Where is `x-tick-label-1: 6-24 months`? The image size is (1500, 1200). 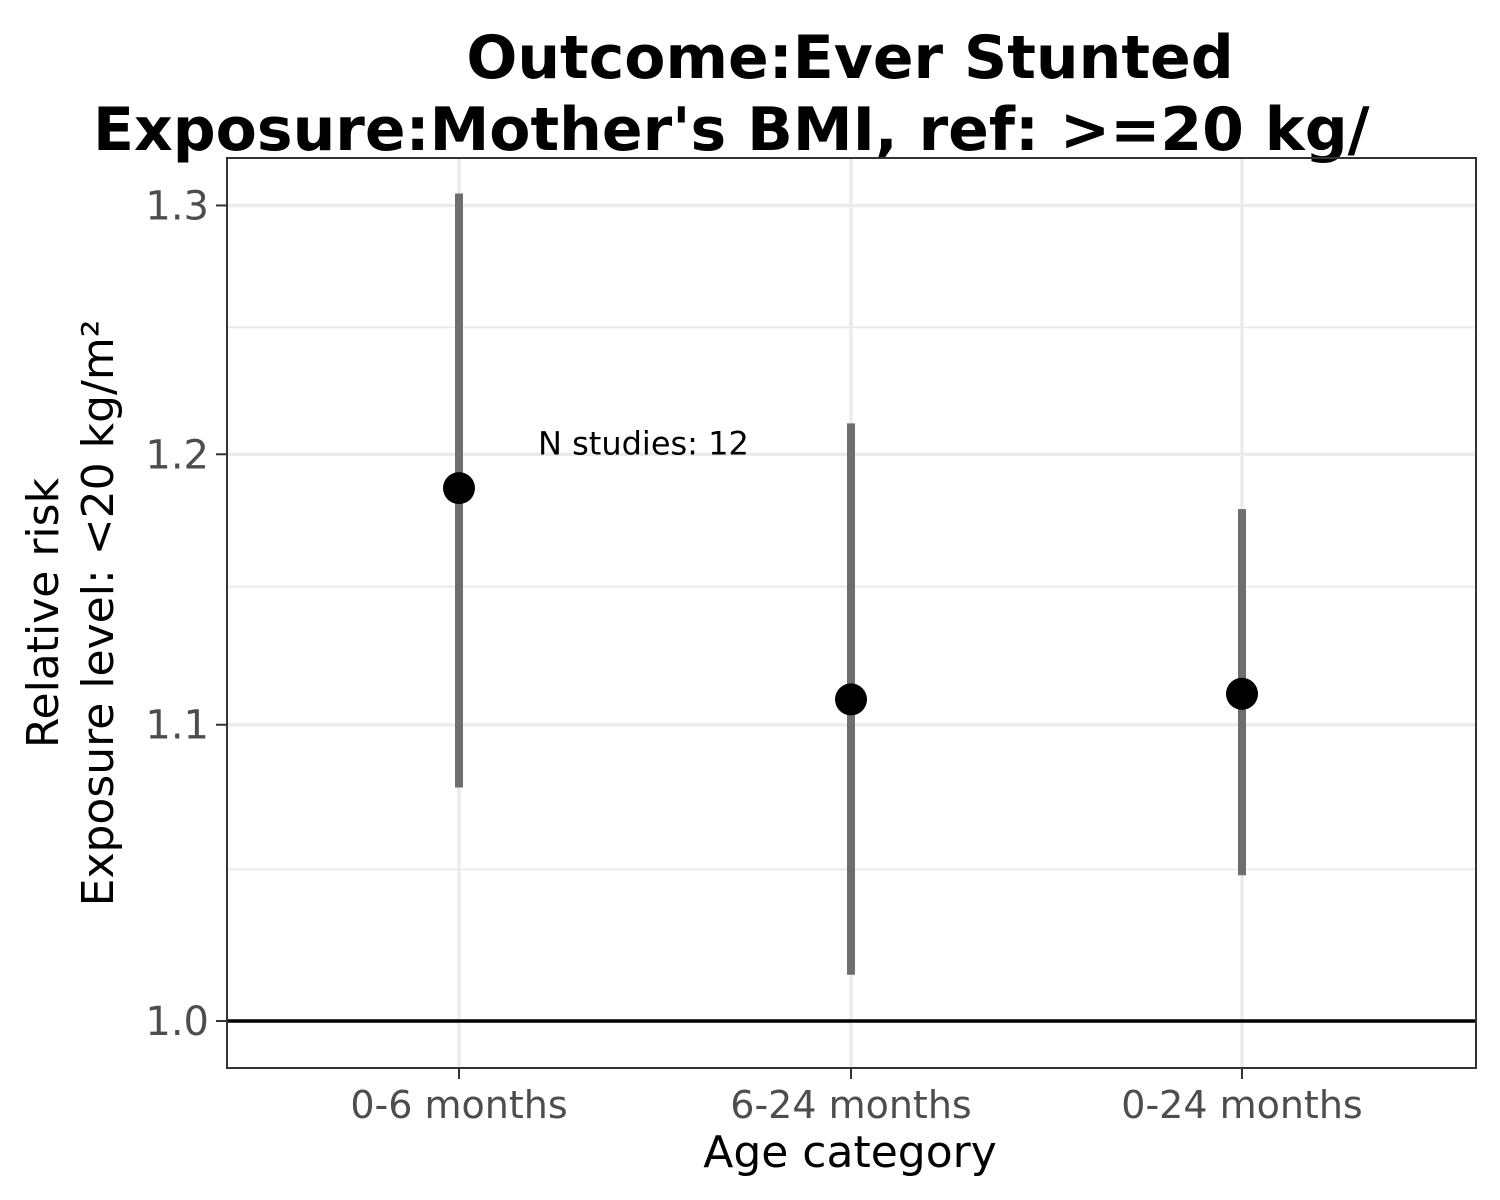 x-tick-label-1: 6-24 months is located at coordinates (850, 1105).